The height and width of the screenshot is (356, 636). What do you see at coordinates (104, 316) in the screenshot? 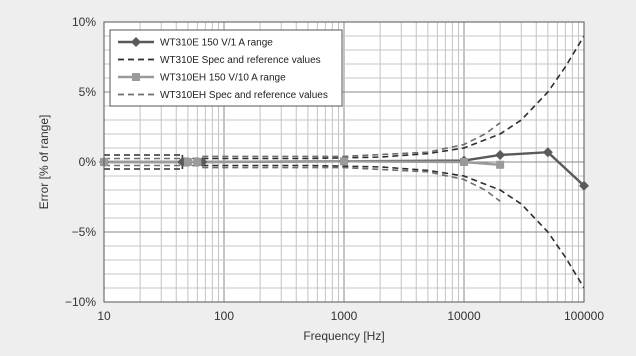
I see `x-tick-label: 10` at bounding box center [104, 316].